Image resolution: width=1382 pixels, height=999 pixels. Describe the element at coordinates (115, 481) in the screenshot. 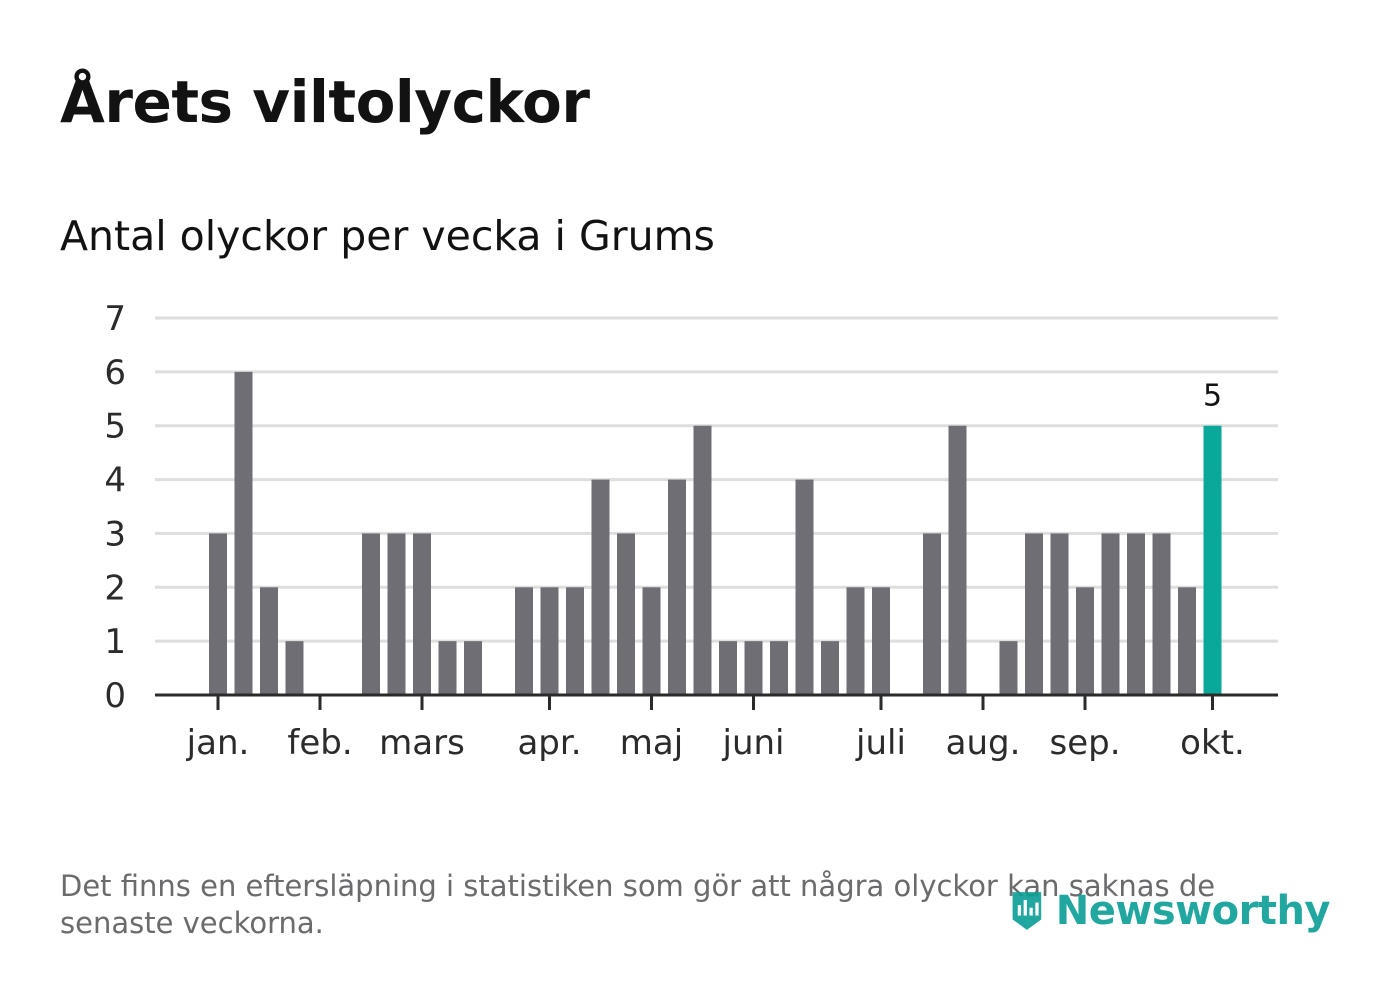

I see `y-tick-label: 4` at that location.